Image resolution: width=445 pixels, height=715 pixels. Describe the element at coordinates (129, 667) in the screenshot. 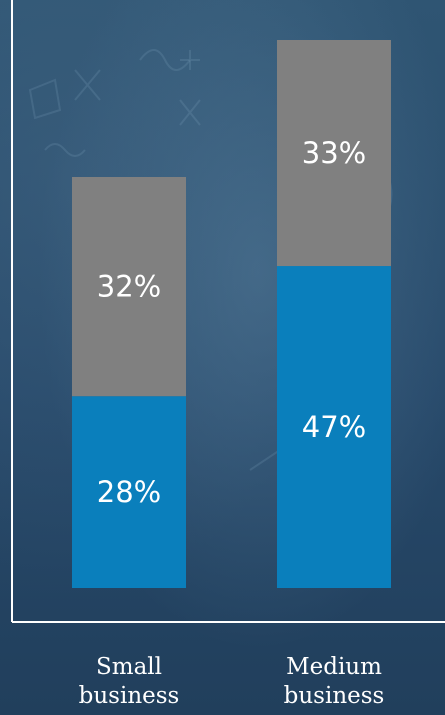

I see `category-label-line: Small` at that location.